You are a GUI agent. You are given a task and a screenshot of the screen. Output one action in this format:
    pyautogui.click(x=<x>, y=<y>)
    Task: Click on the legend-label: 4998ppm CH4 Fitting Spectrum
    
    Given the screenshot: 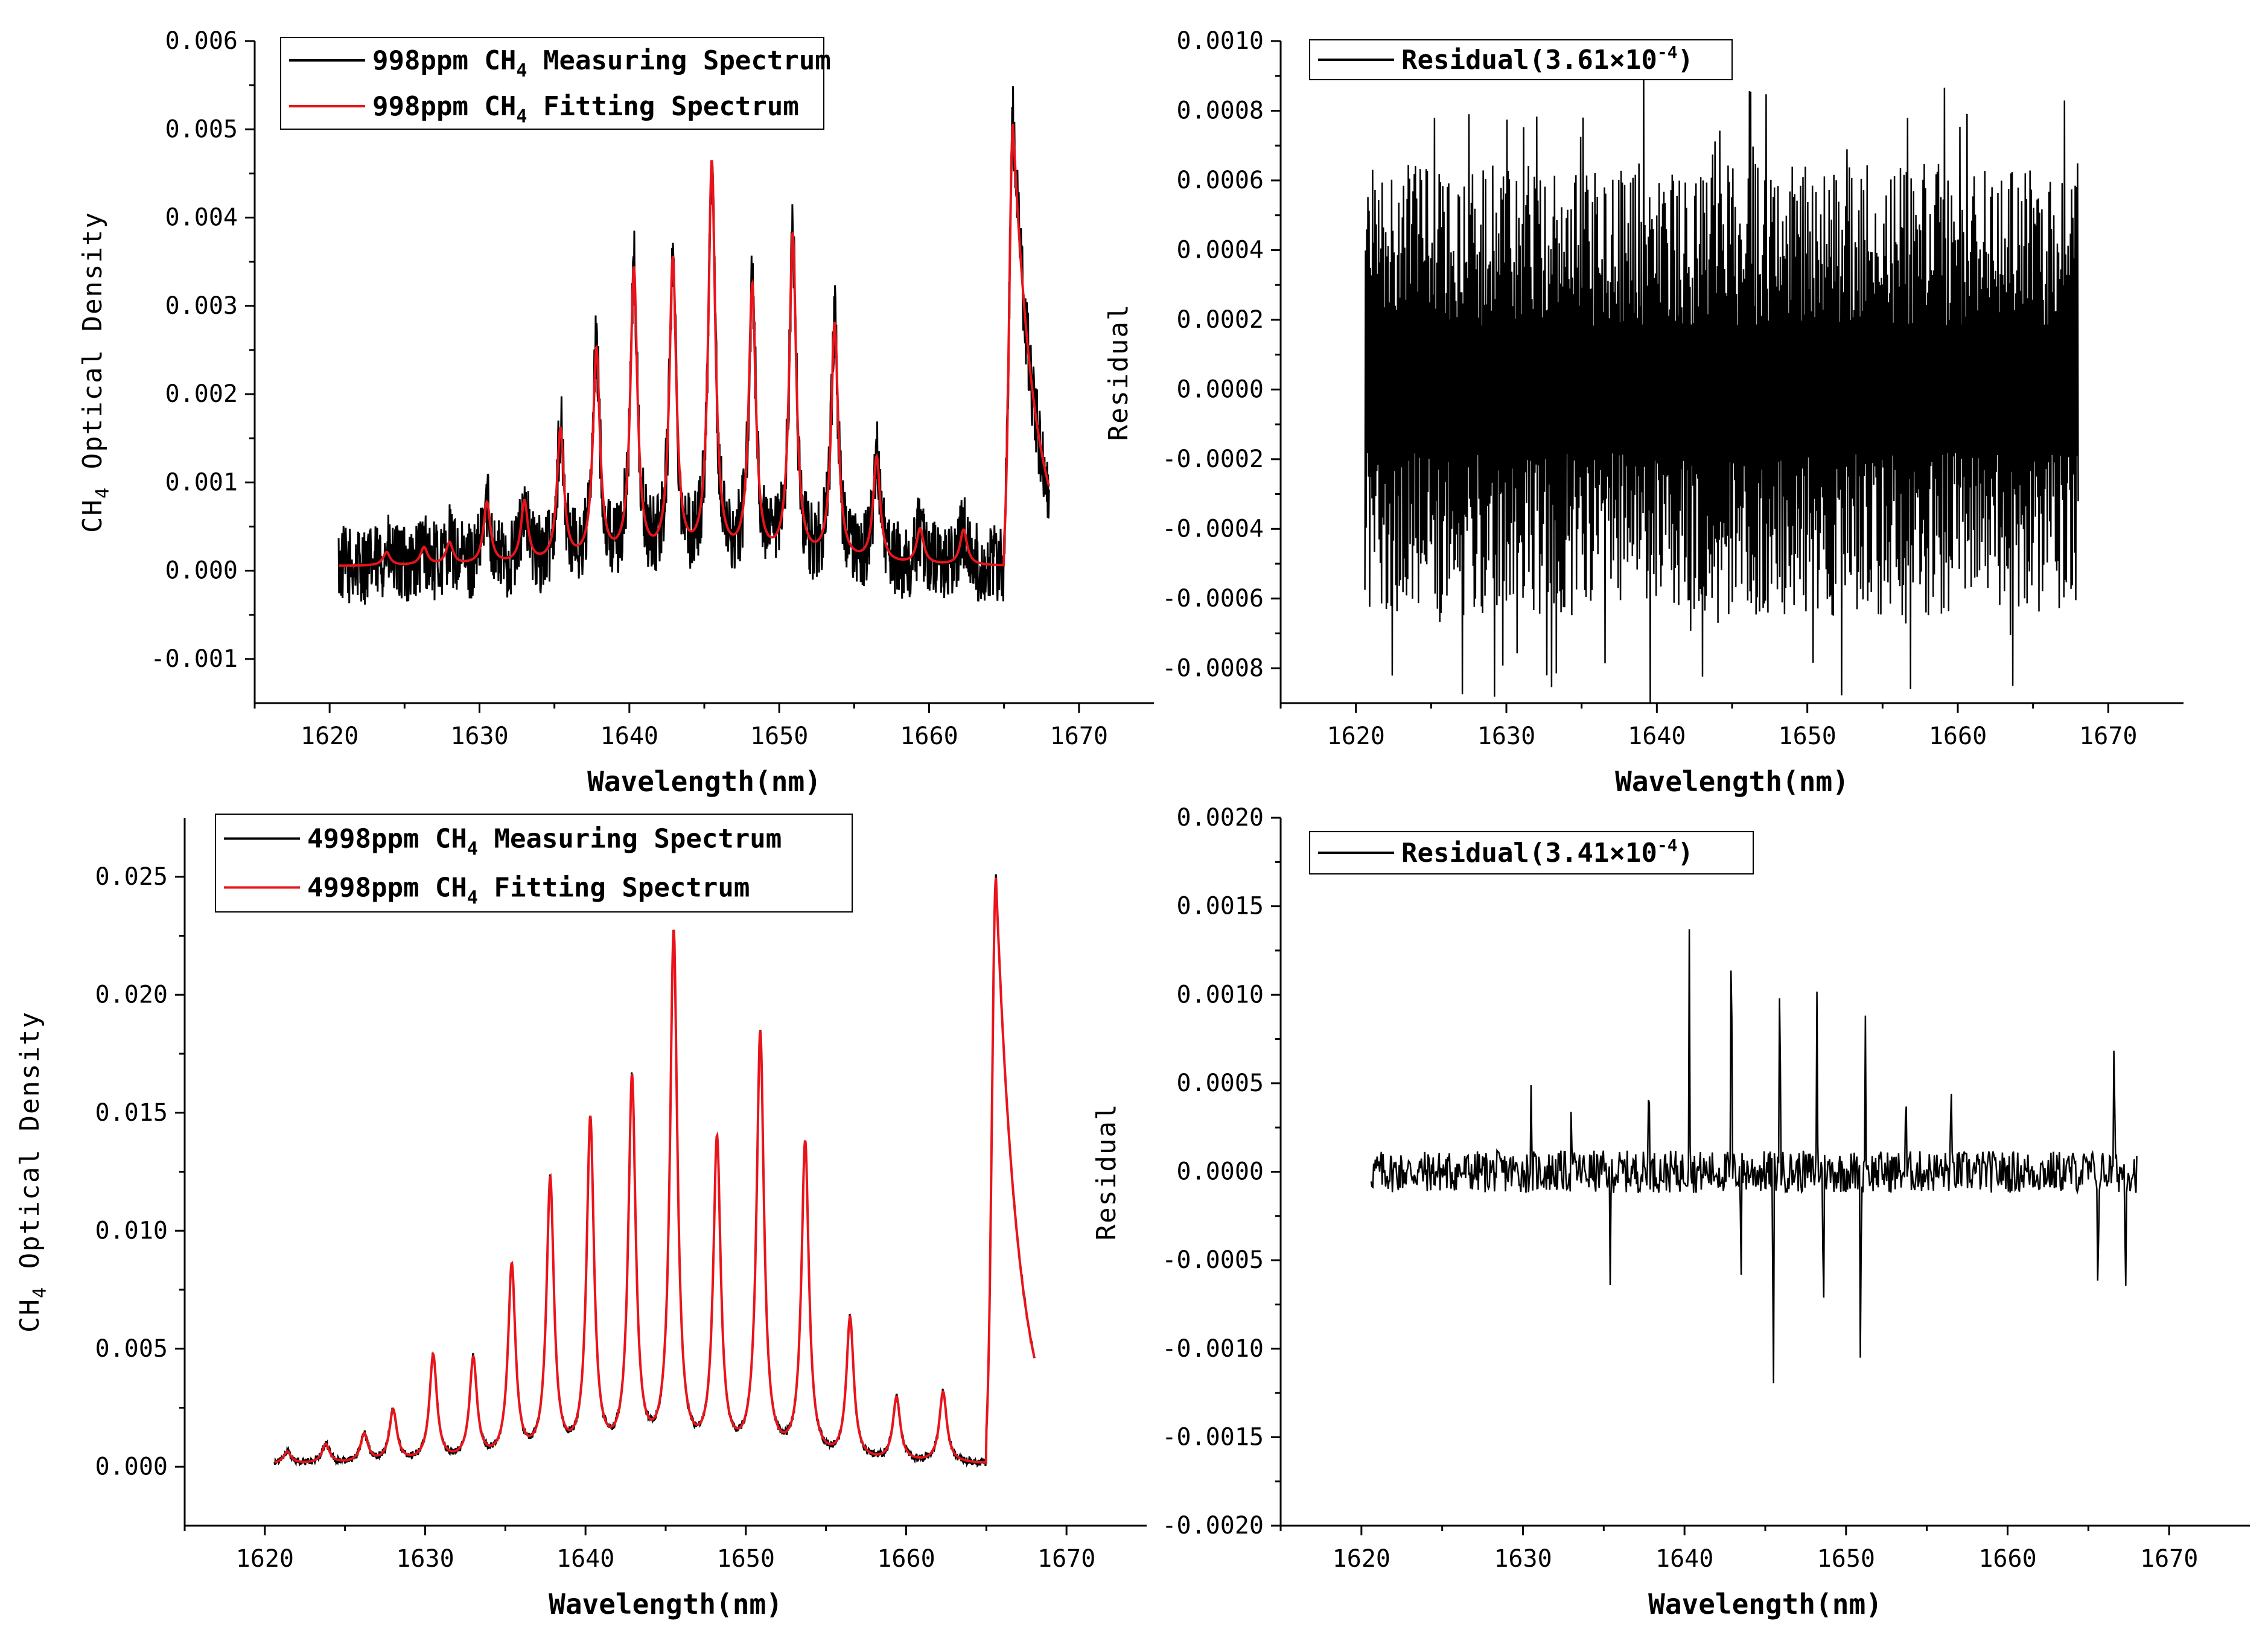 What is the action you would take?
    pyautogui.click(x=528, y=891)
    